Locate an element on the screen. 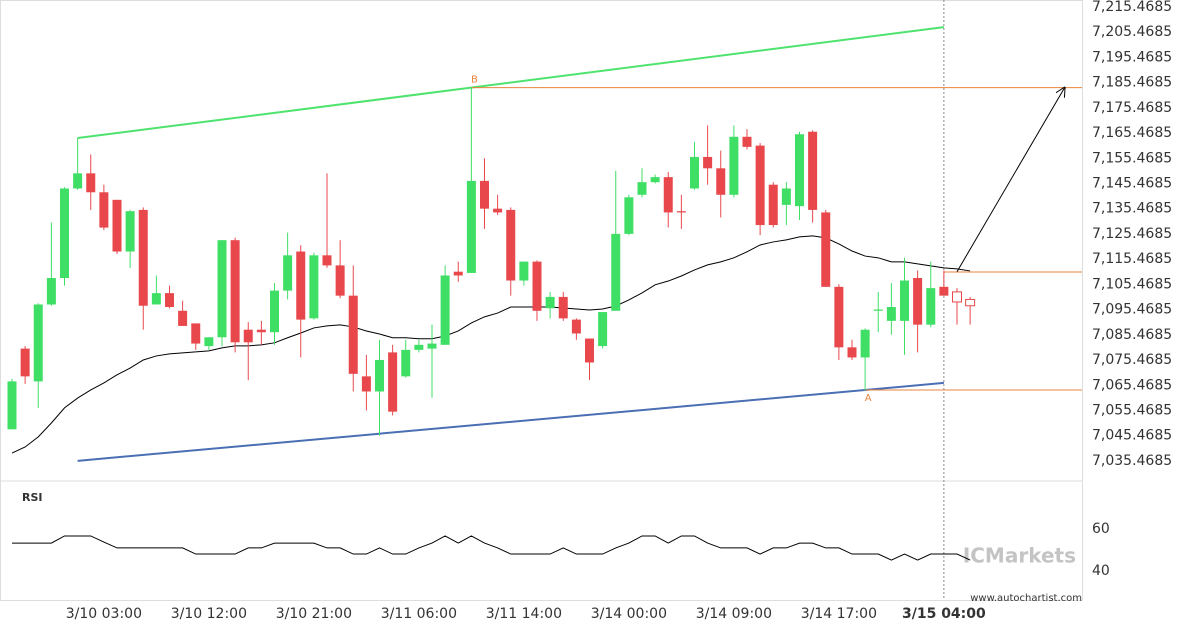 The image size is (1200, 630). rsi-line is located at coordinates (491, 548).